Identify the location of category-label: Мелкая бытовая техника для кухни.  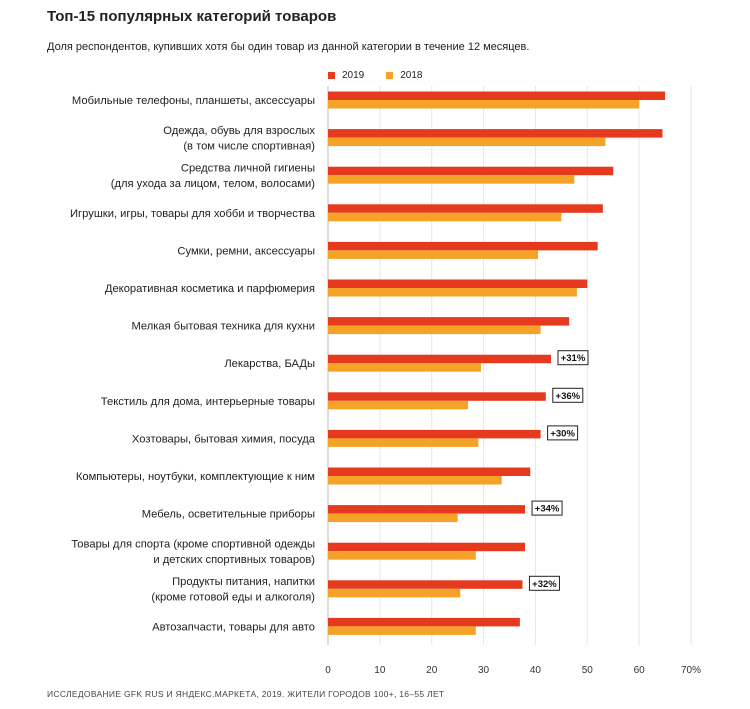
(223, 327).